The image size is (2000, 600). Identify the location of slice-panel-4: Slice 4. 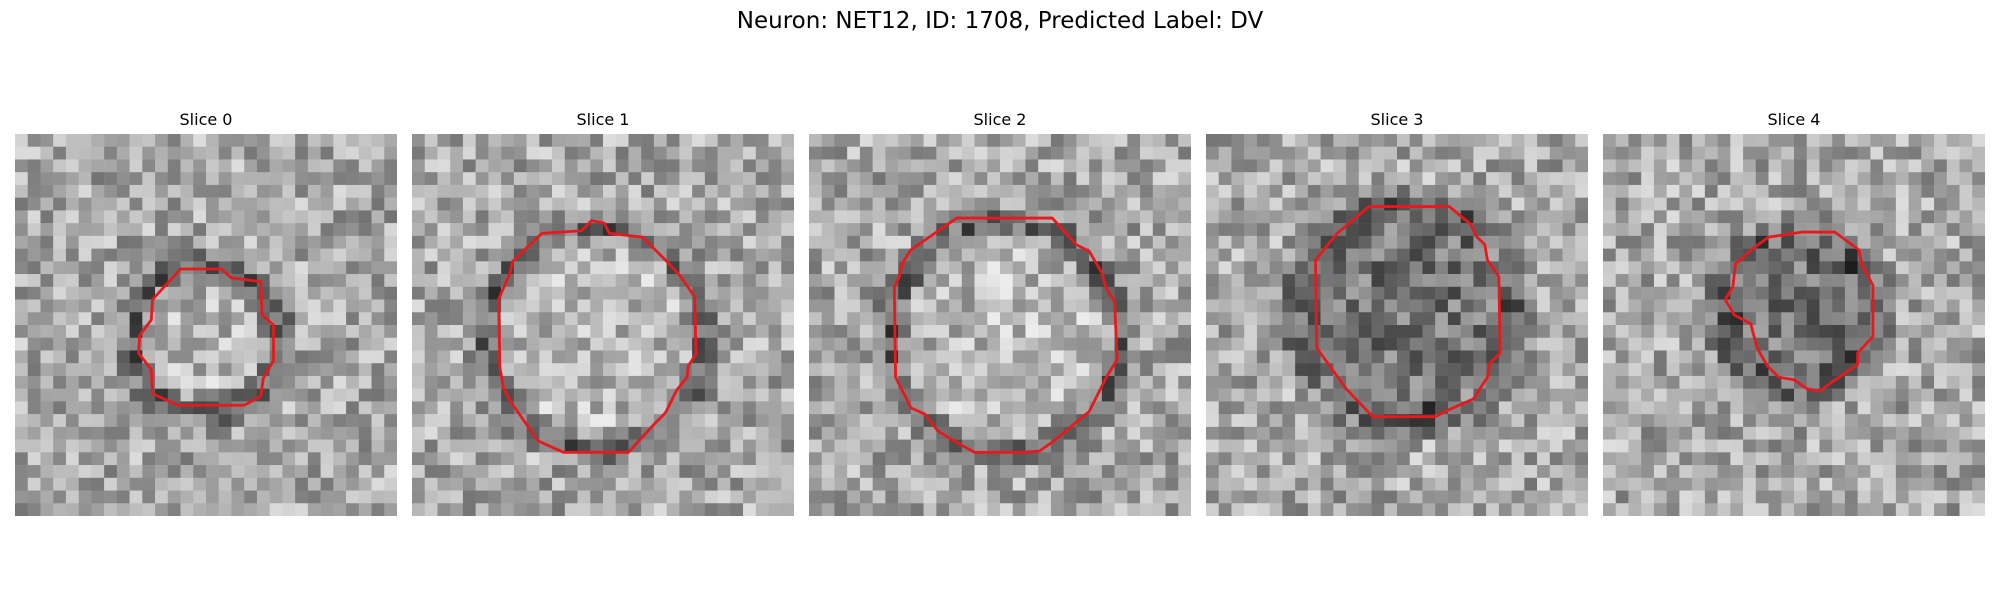
(1794, 314).